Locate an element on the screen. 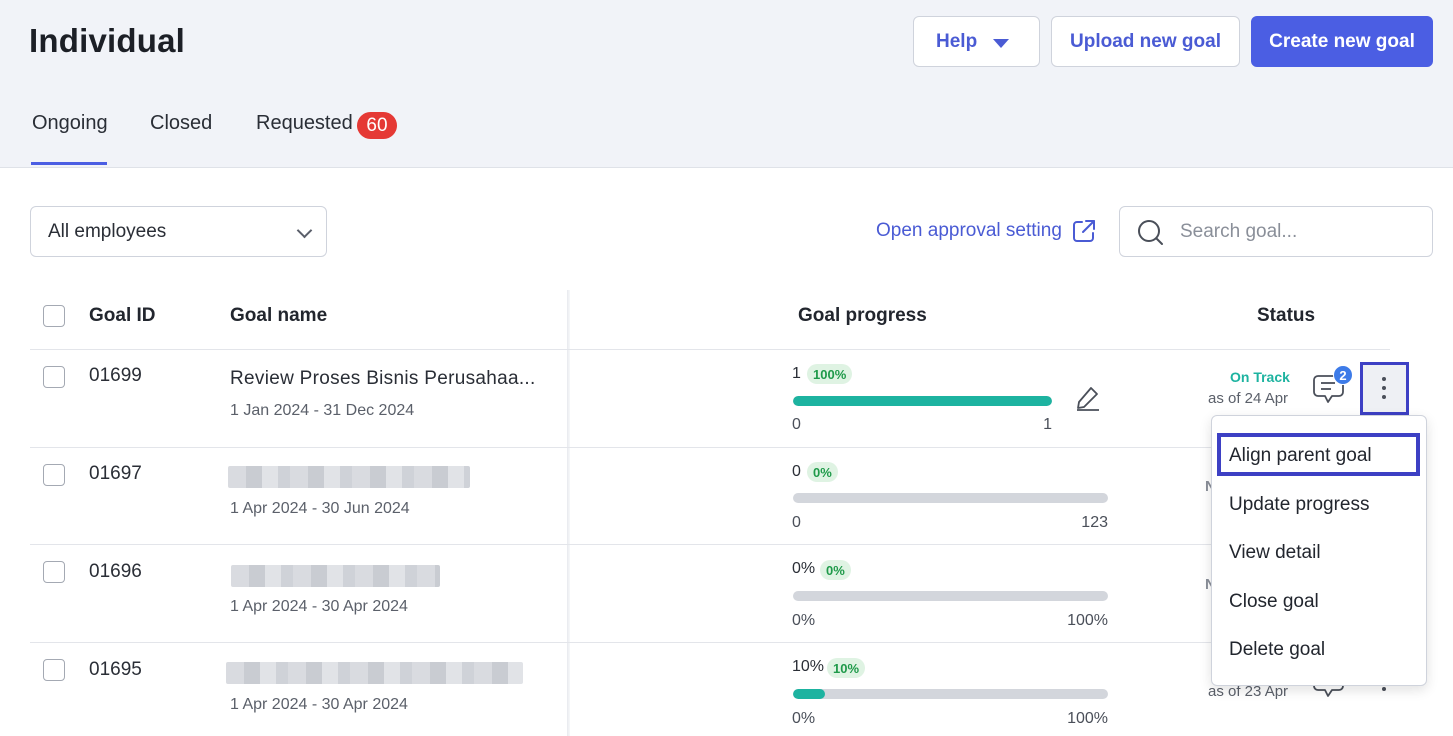  menu-item-update-progress: Update progress is located at coordinates (1299, 504).